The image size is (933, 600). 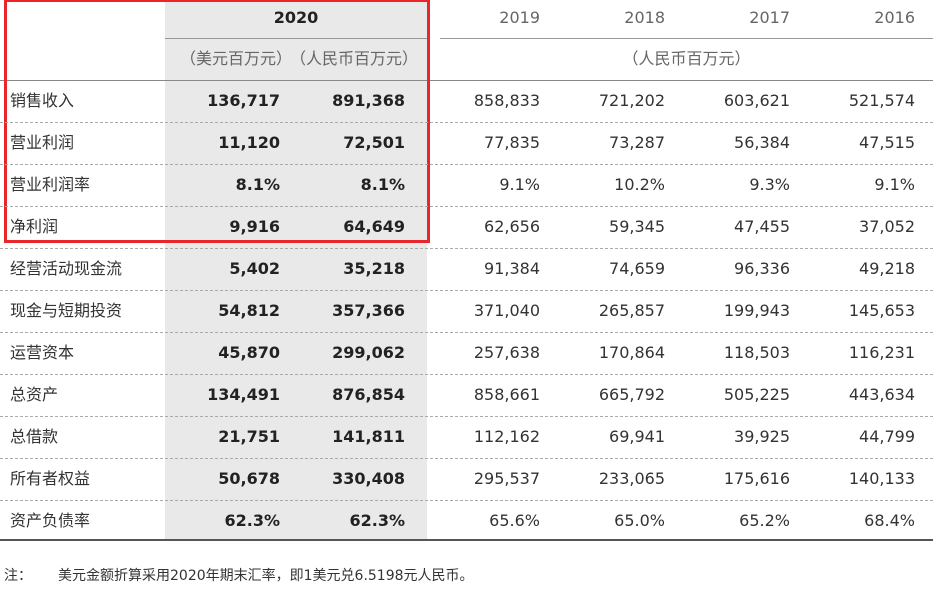 I want to click on cell: 891,368, so click(x=368, y=100).